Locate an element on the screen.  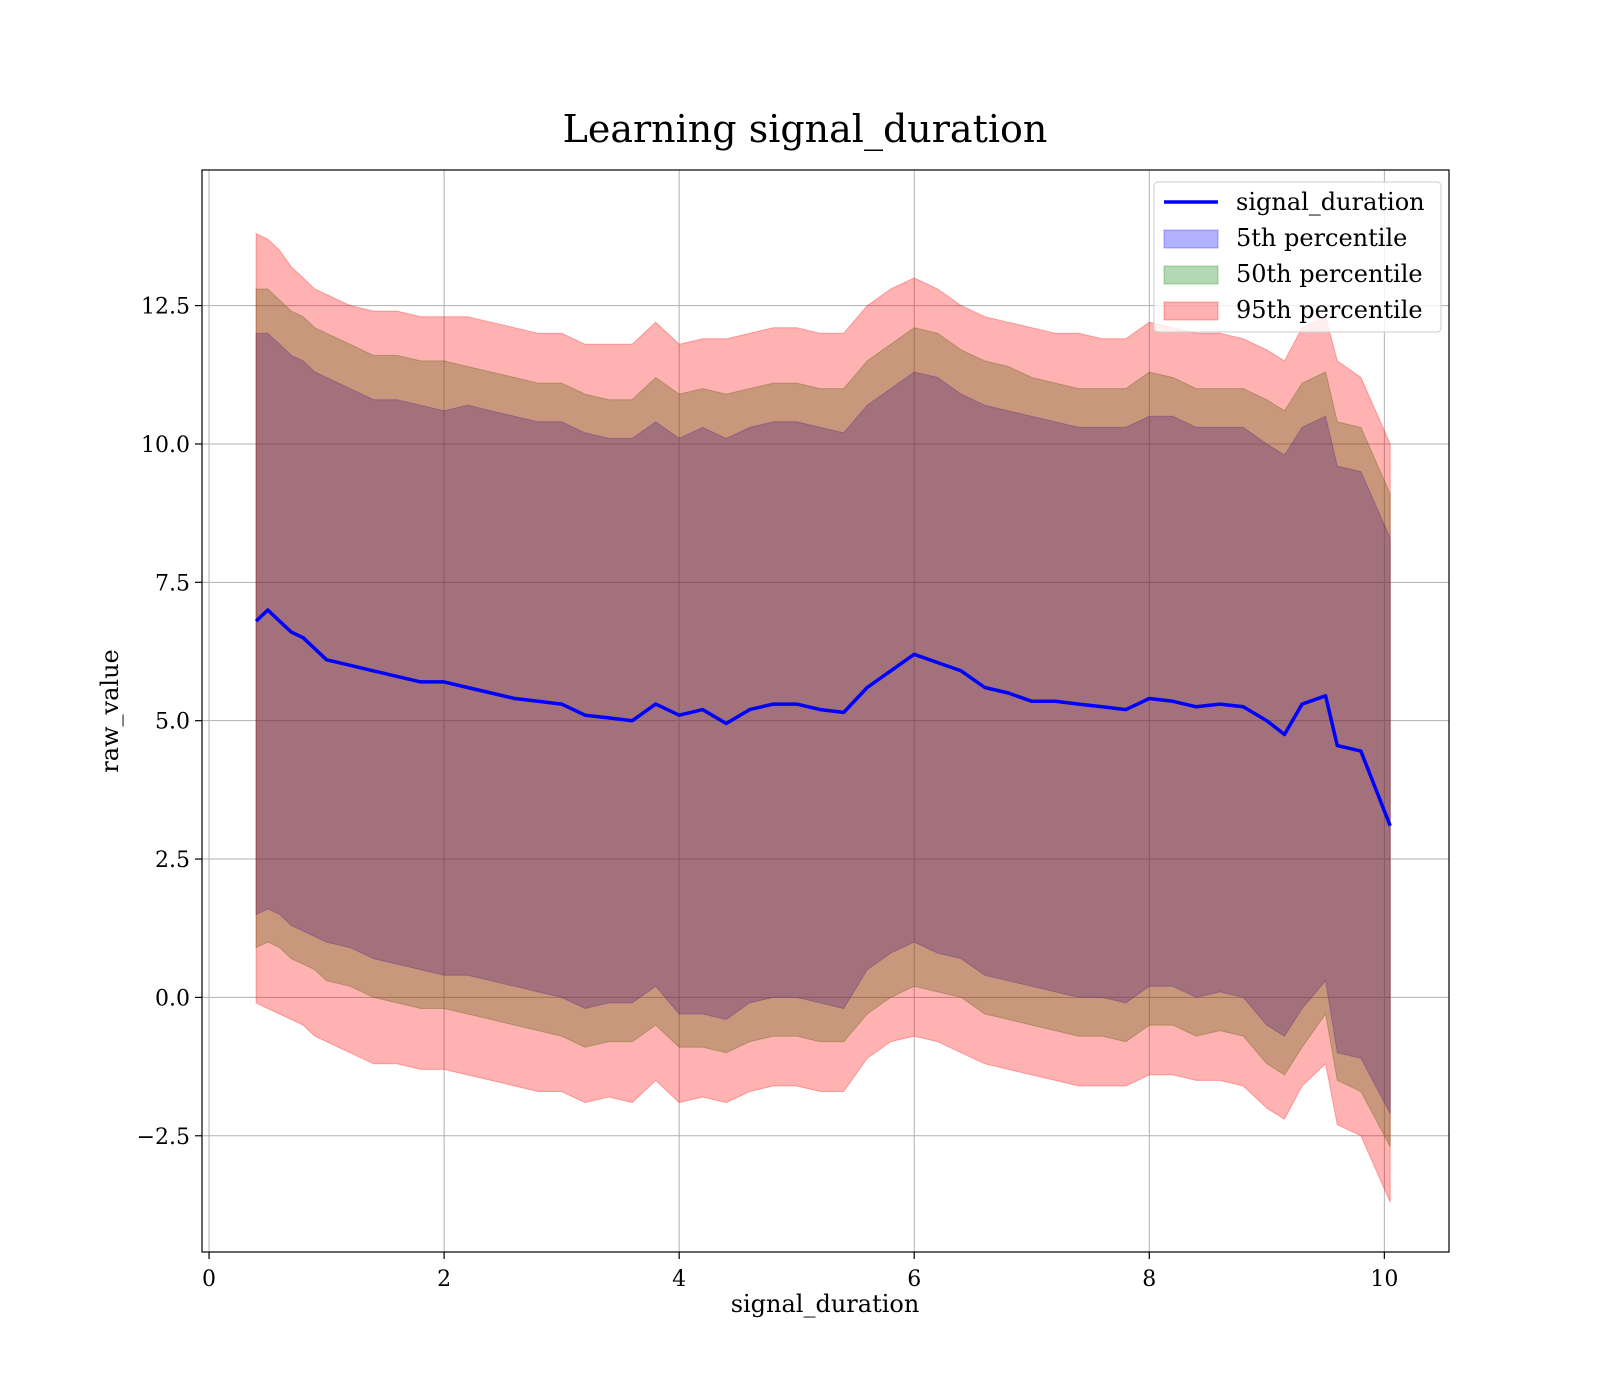
x-tick-label: 8 is located at coordinates (1149, 1279).